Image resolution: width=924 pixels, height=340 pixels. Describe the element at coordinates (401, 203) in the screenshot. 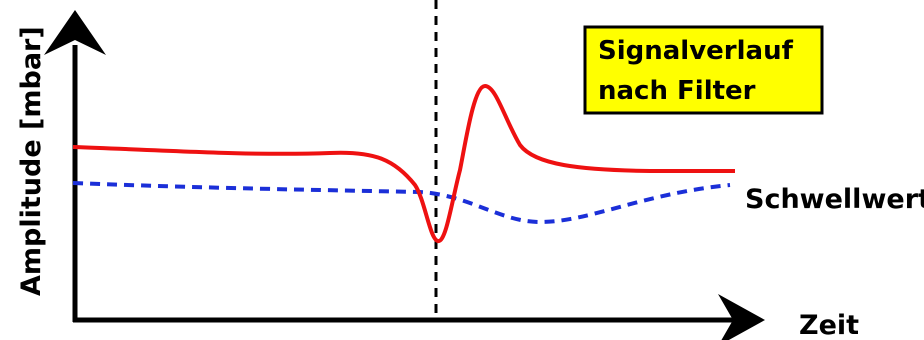

I see `threshold-curve` at that location.